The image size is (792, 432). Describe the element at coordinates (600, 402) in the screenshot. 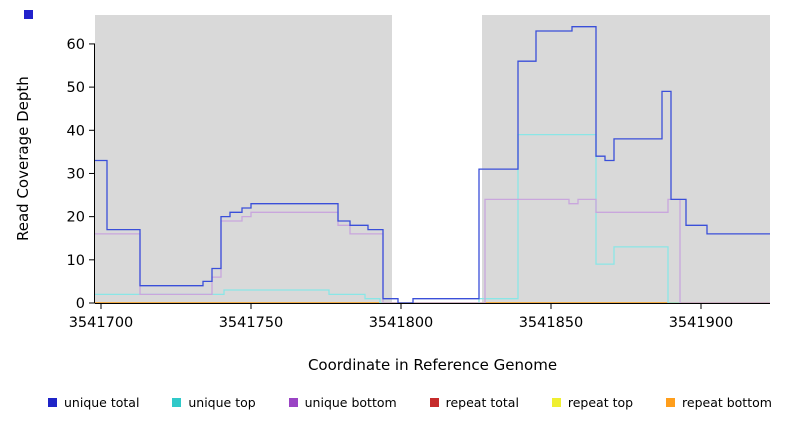

I see `legend-label-repeat-top: repeat top` at that location.